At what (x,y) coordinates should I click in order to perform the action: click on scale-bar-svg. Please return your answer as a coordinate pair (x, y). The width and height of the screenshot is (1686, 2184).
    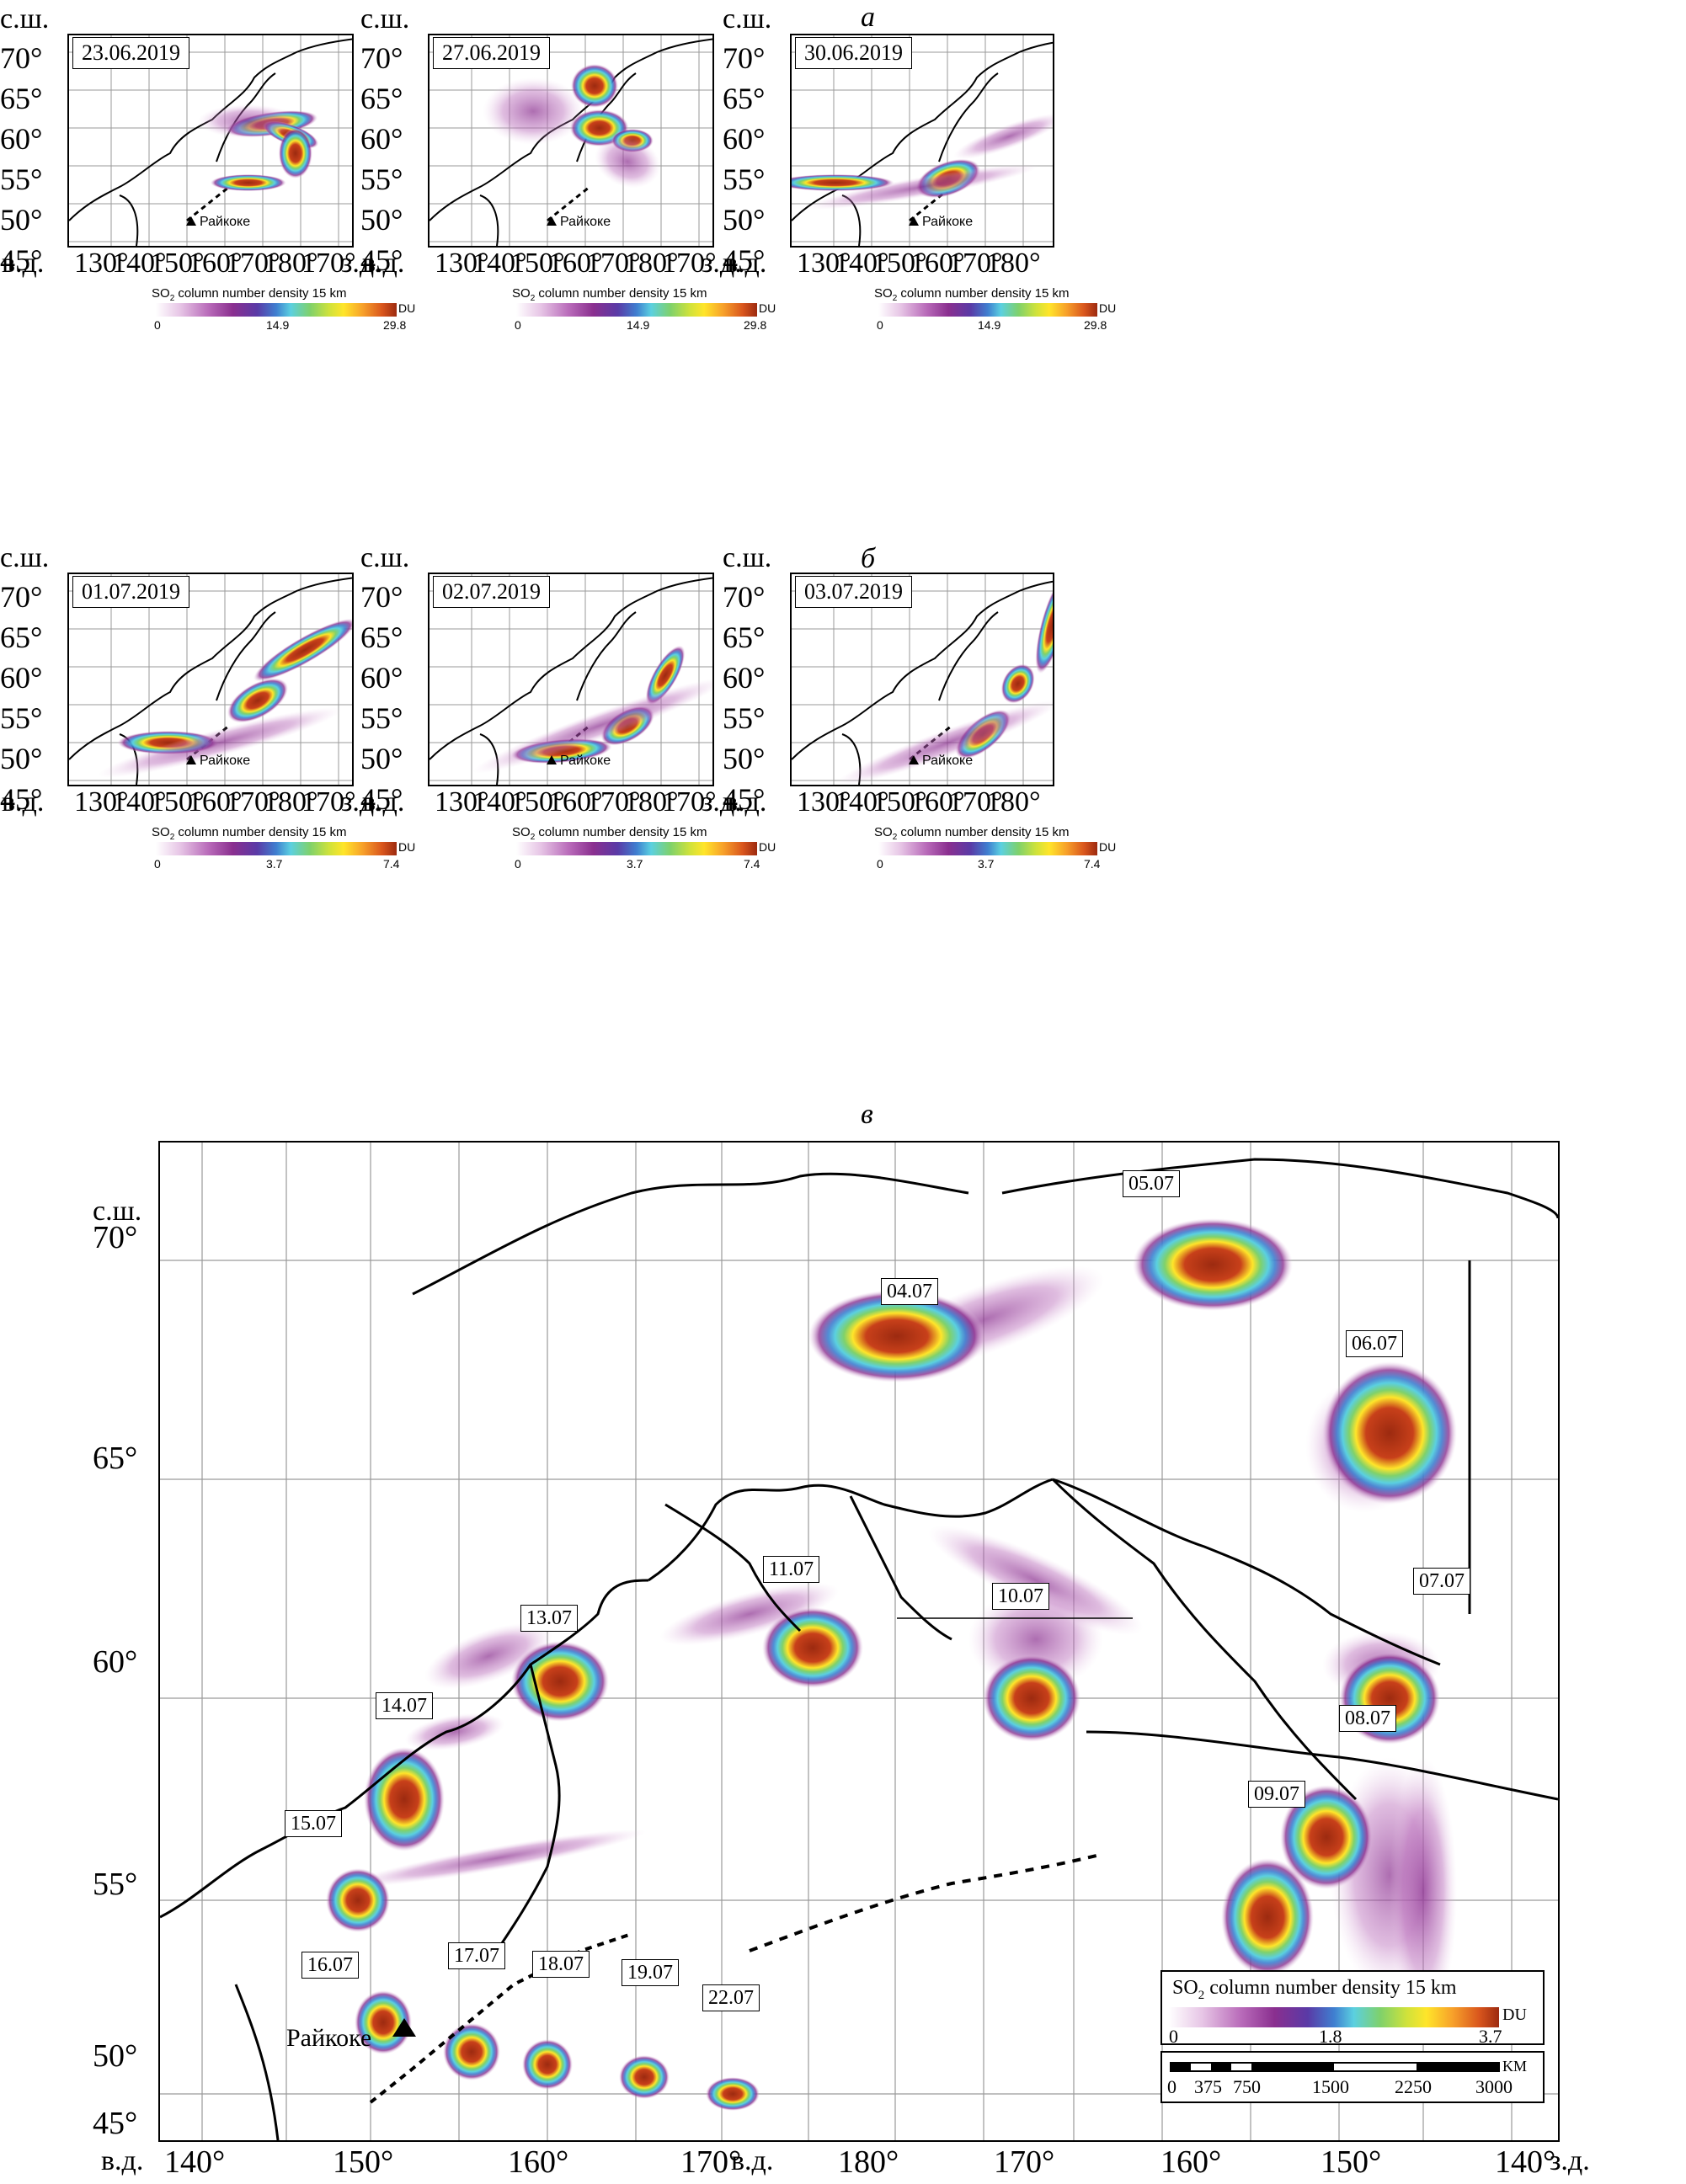
    Looking at the image, I should click on (1335, 2067).